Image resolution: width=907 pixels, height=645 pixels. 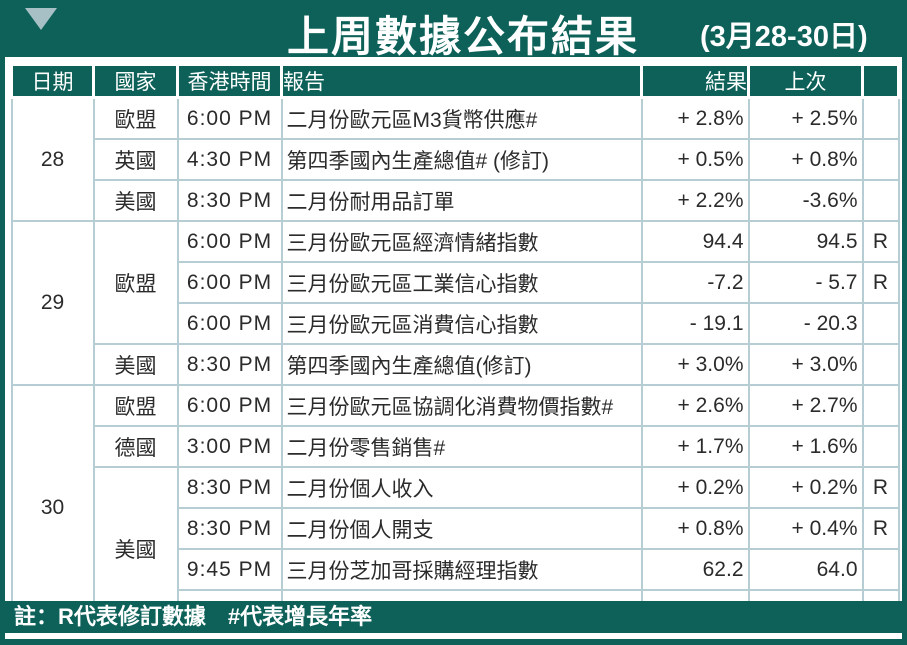 What do you see at coordinates (463, 36) in the screenshot?
I see `page-title: 上周數據公布結果` at bounding box center [463, 36].